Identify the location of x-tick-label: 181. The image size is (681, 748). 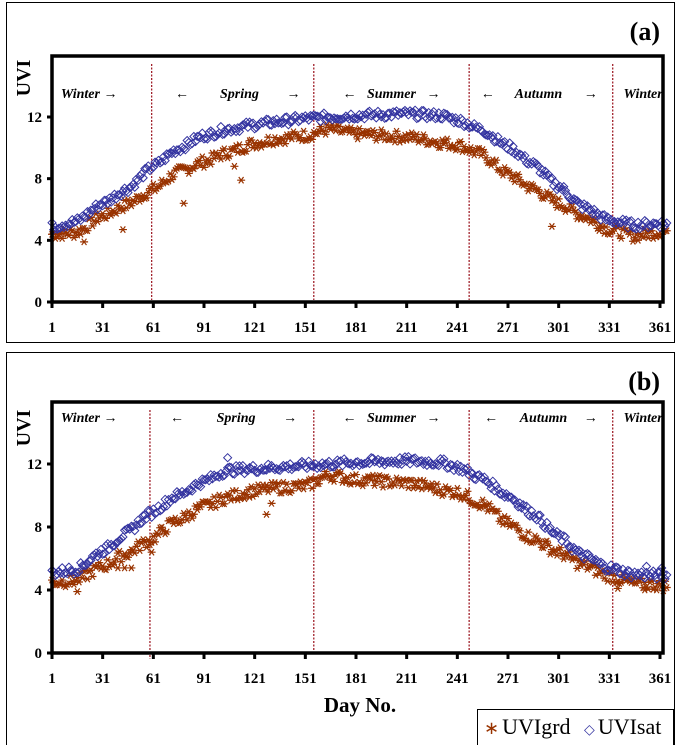
(356, 328).